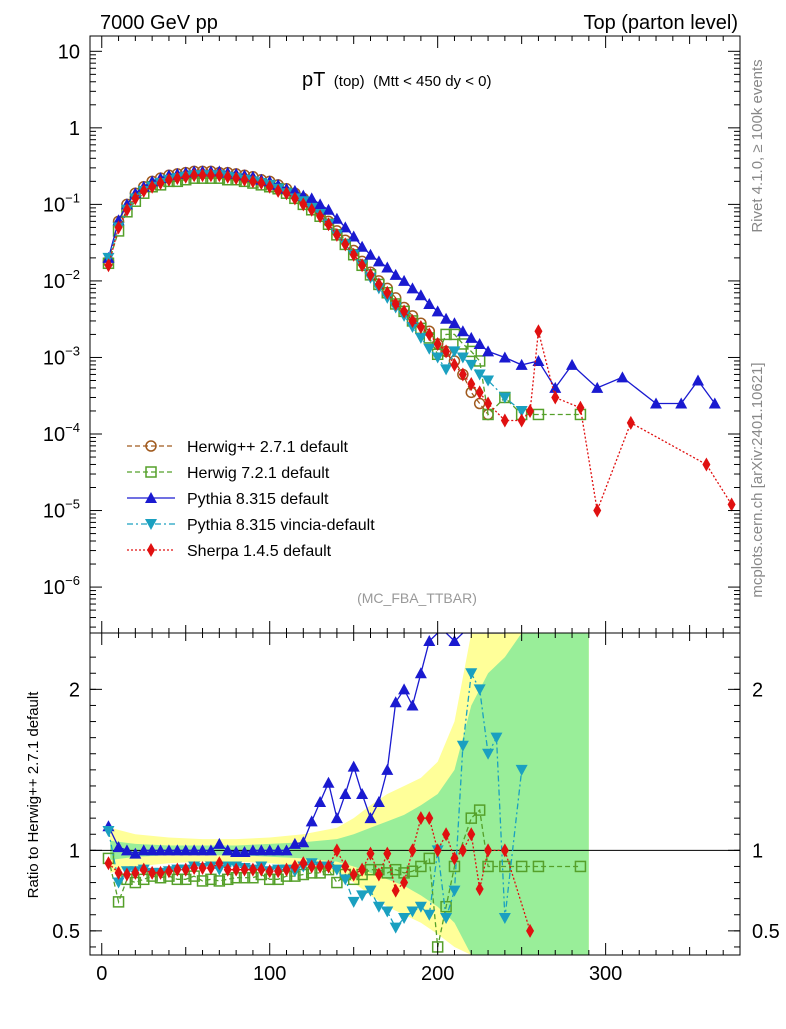  I want to click on main-ytick-sup-3: −2, so click(72, 274).